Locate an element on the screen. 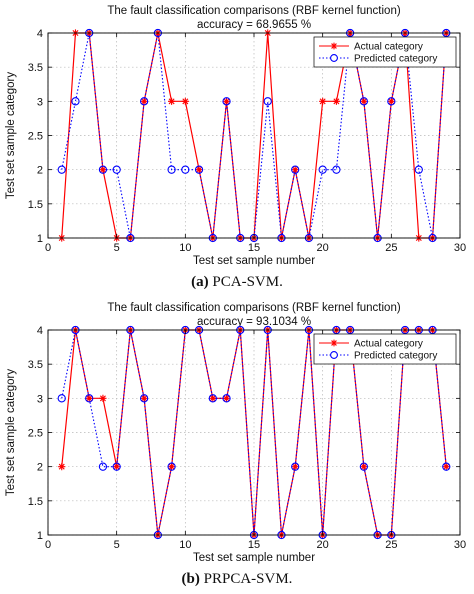 The height and width of the screenshot is (594, 474). chart-b-subtitle: accuracy = 93.1034 % is located at coordinates (254, 322).